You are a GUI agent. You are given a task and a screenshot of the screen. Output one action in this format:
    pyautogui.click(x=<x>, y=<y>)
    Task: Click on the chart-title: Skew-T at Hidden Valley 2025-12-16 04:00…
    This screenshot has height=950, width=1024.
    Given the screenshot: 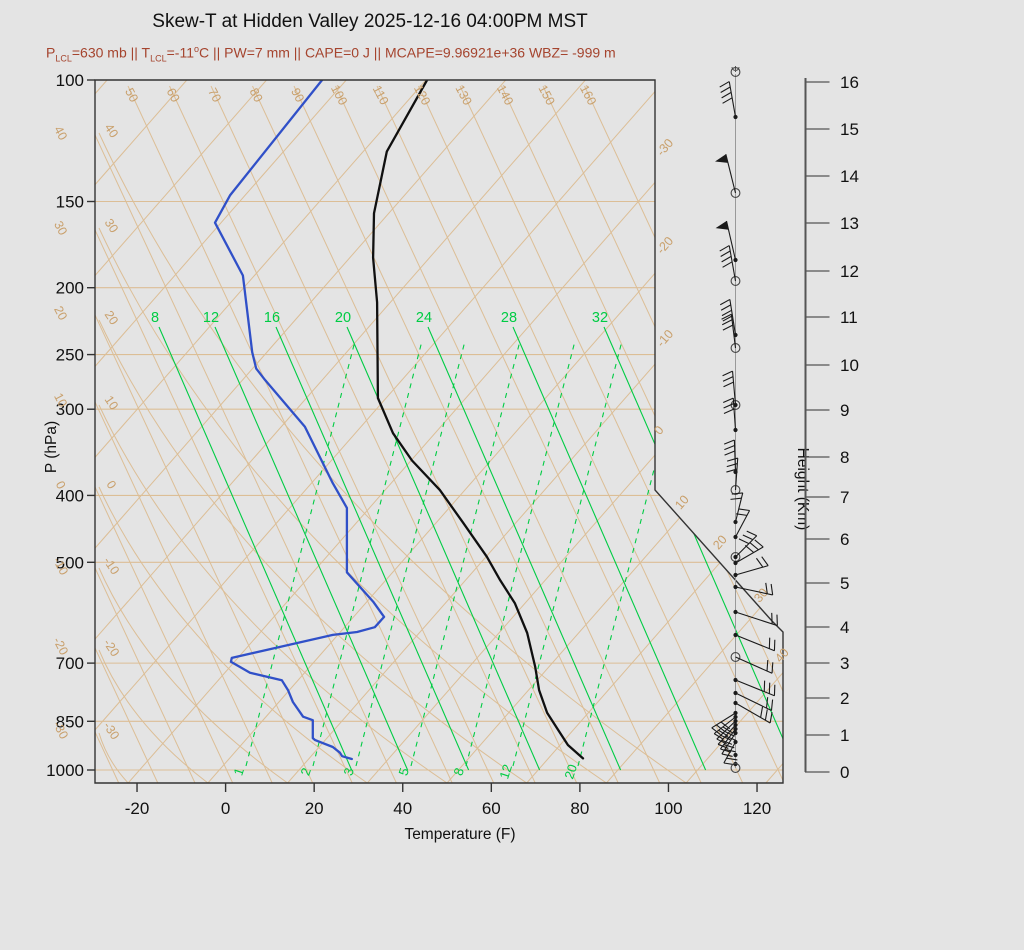 What is the action you would take?
    pyautogui.click(x=370, y=21)
    